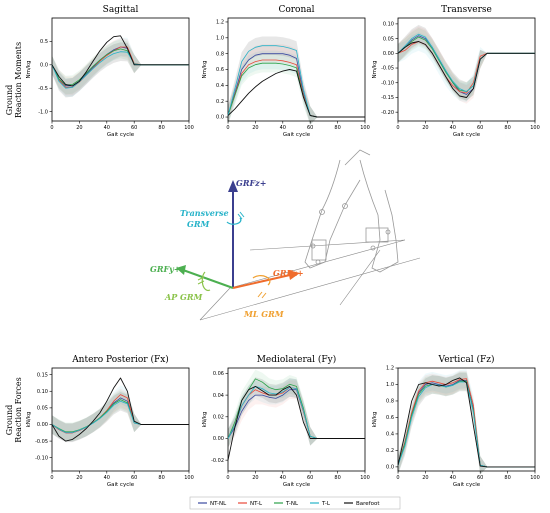 This screenshot has width=550, height=513. What do you see at coordinates (205, 69) in the screenshot?
I see `y-axis-label: Nm/kg` at bounding box center [205, 69].